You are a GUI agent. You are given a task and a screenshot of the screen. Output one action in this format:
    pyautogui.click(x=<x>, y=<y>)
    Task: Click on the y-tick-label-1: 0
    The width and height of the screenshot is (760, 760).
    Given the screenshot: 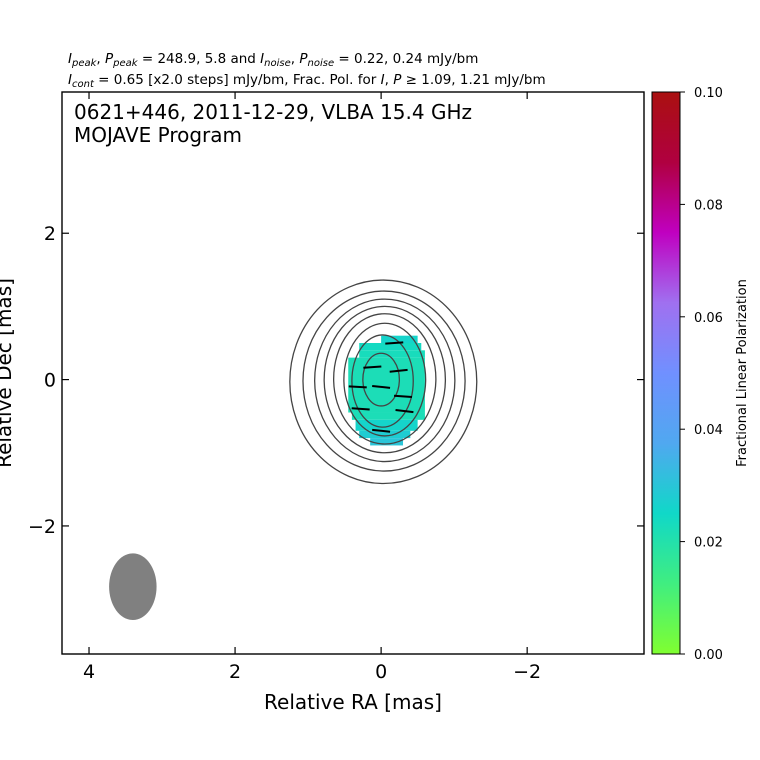 What is the action you would take?
    pyautogui.click(x=50, y=381)
    